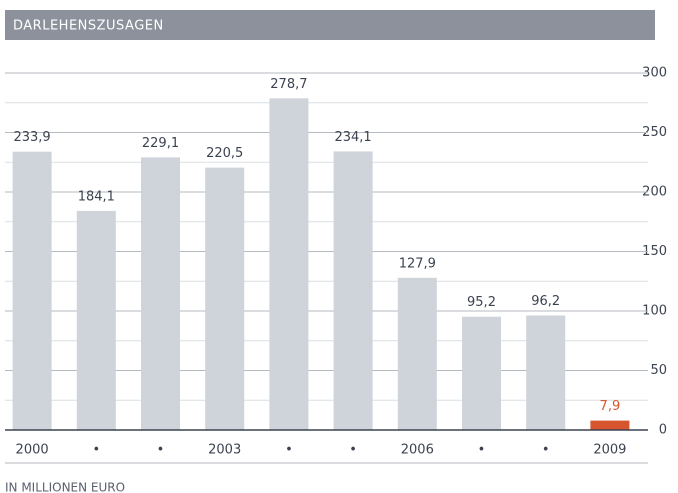 The width and height of the screenshot is (678, 493). Describe the element at coordinates (545, 301) in the screenshot. I see `value-label: 96,2` at that location.